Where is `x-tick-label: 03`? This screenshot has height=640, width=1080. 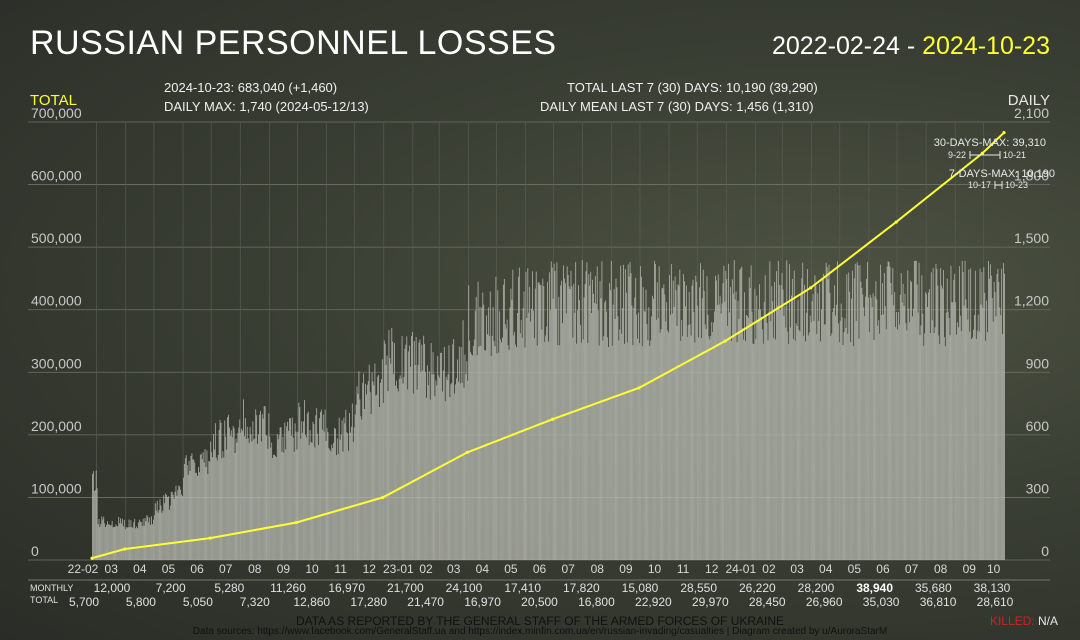 x-tick-label: 03 is located at coordinates (797, 569).